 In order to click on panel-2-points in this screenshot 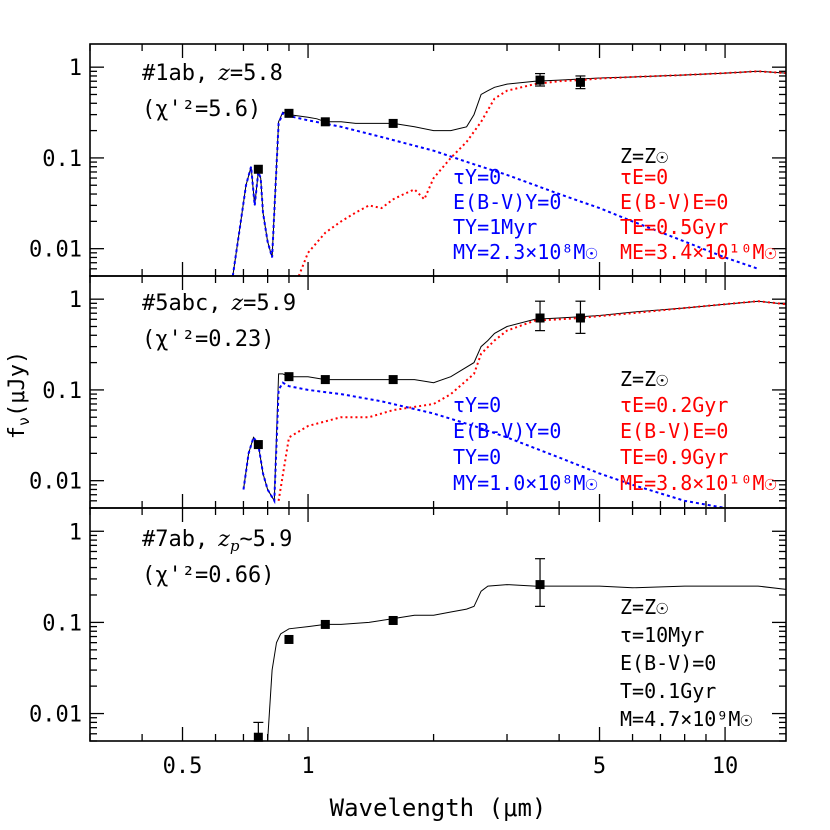, I will do `click(419, 375)`.